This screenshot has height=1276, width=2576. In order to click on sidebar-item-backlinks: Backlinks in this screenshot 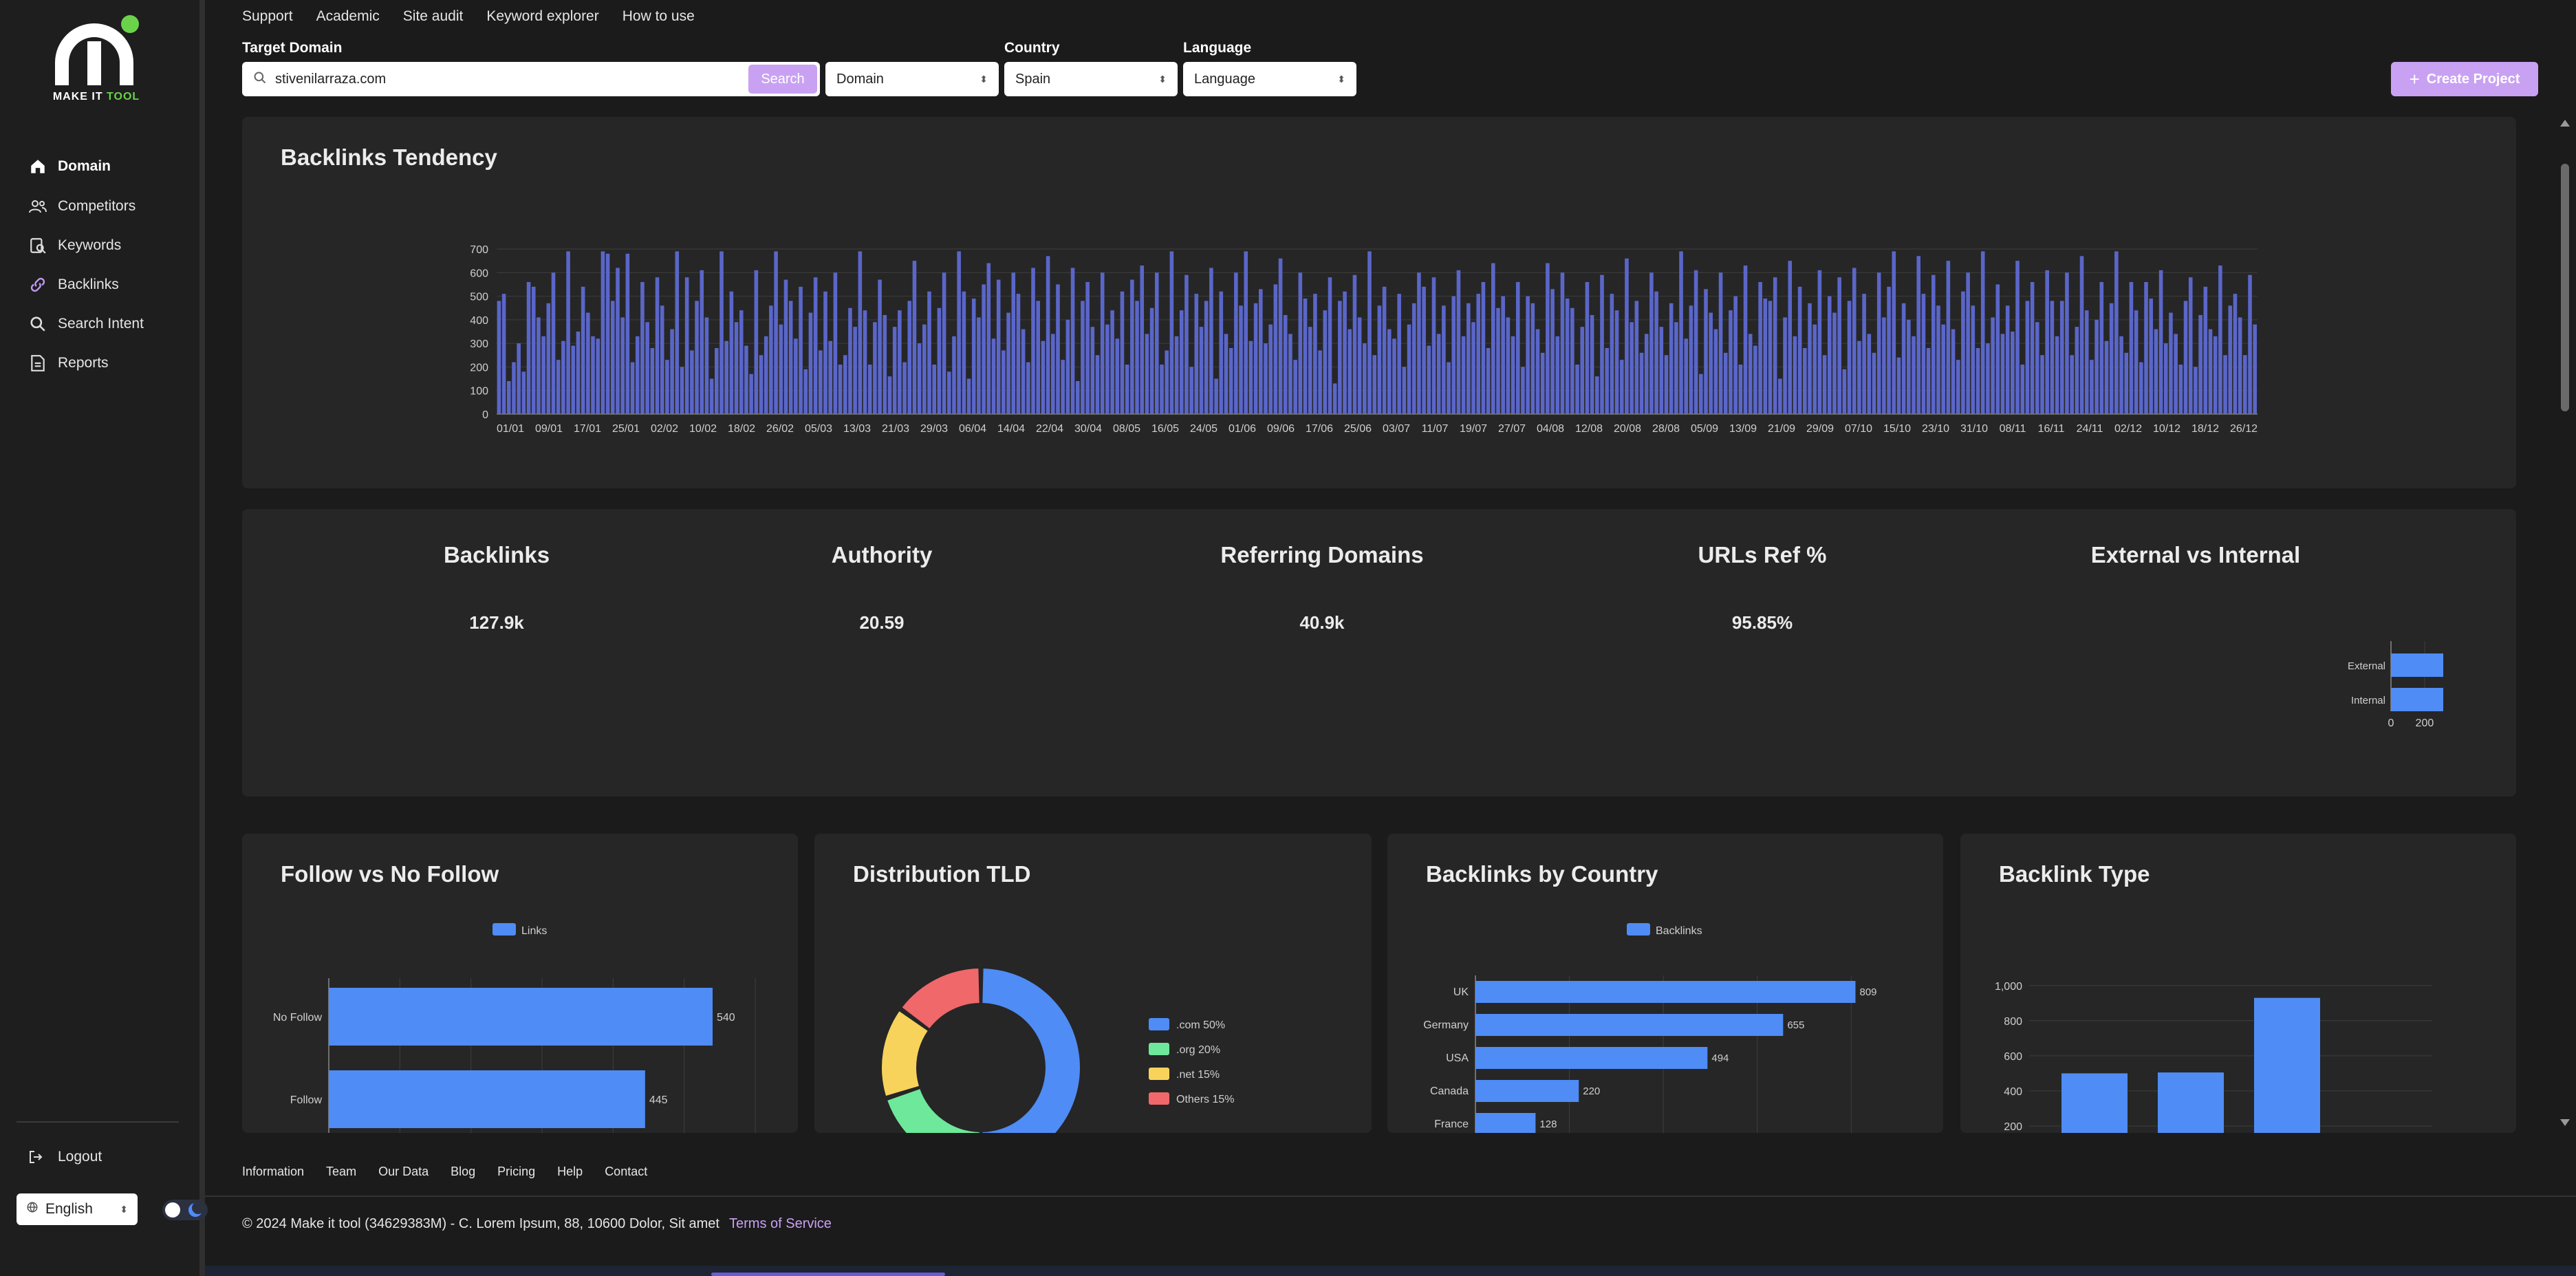, I will do `click(73, 285)`.